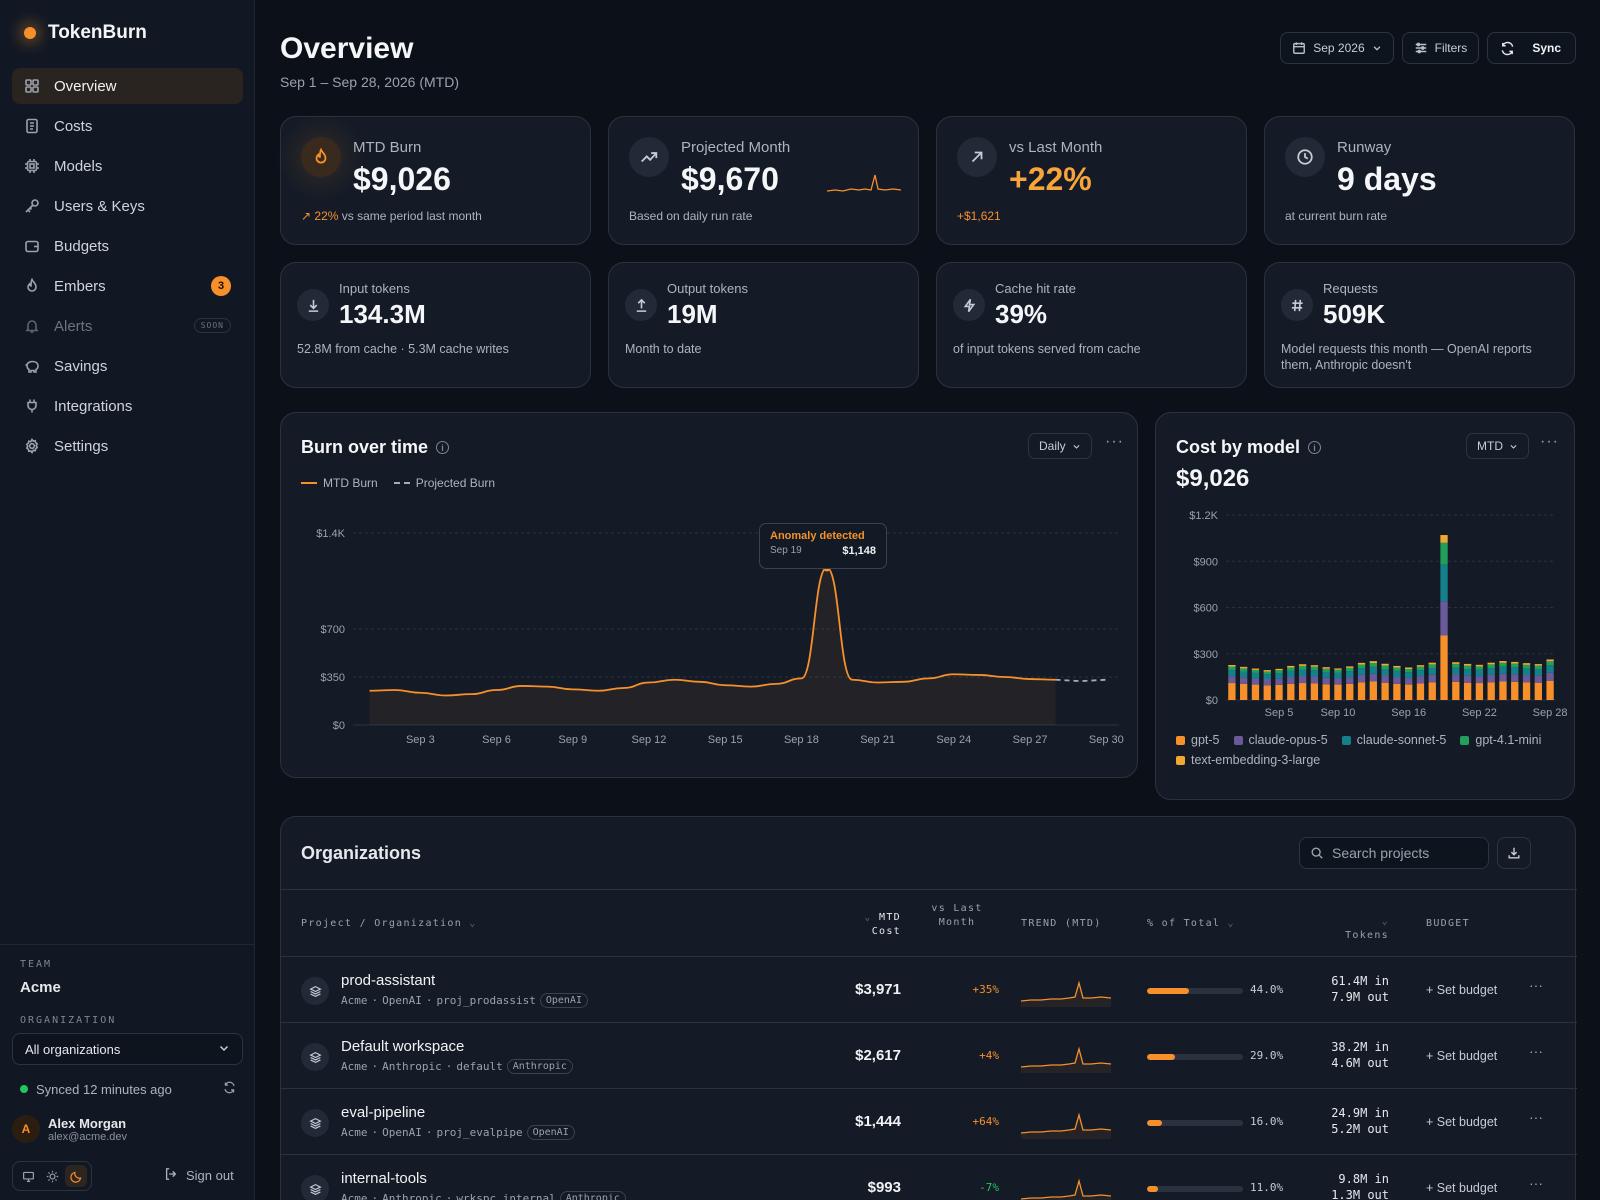 This screenshot has height=1200, width=1600. What do you see at coordinates (389, 924) in the screenshot?
I see `column-header-project: Project / Organization ⌄` at bounding box center [389, 924].